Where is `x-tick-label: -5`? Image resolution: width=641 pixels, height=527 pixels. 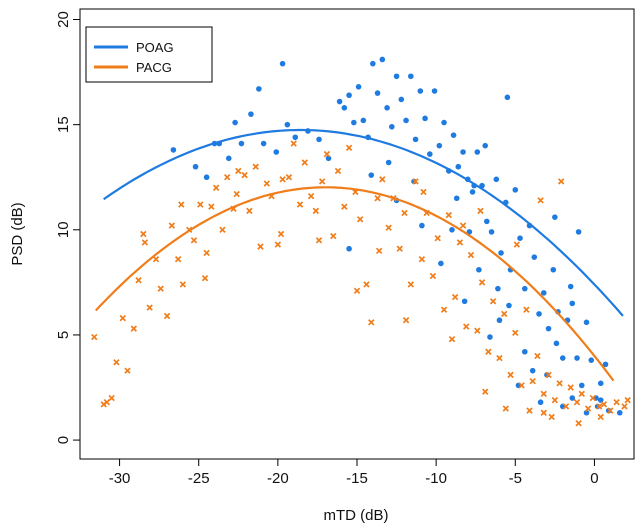
x-tick-label: -5 is located at coordinates (515, 478).